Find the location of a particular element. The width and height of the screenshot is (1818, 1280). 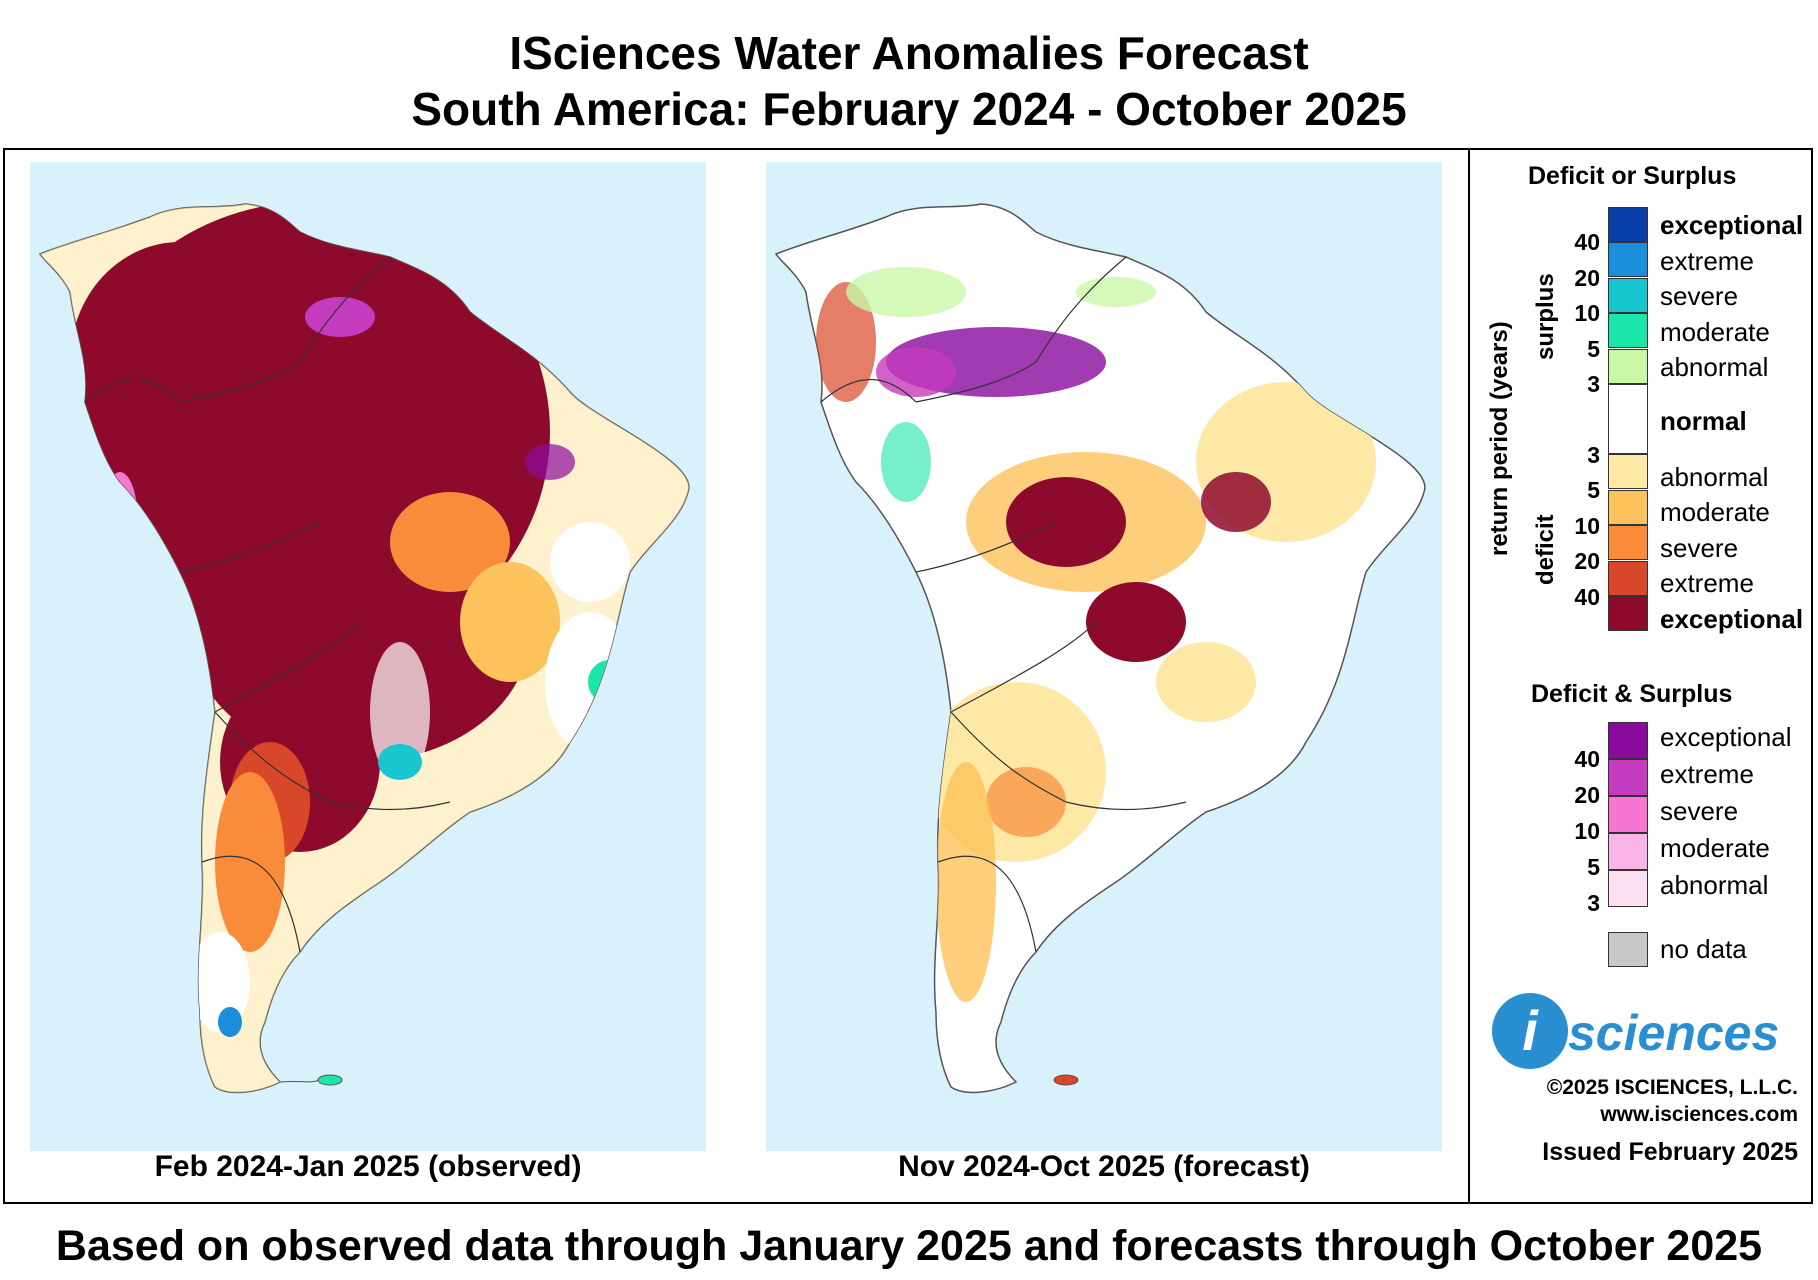

tick-surplus-3: 3 is located at coordinates (1593, 384).